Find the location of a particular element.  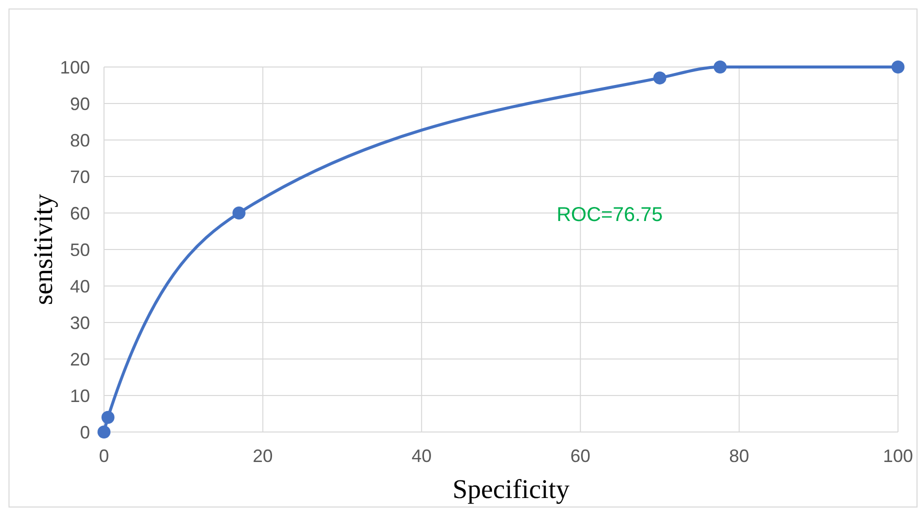

x-tick-label: 40 is located at coordinates (422, 456).